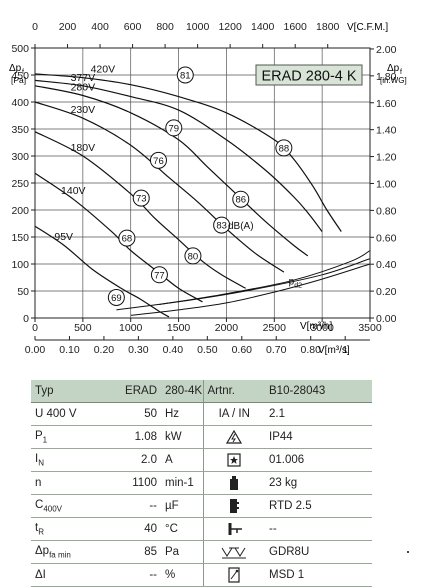 The image size is (421, 587). Describe the element at coordinates (276, 350) in the screenshot. I see `x-bottom2-tick-label: 0.70` at that location.